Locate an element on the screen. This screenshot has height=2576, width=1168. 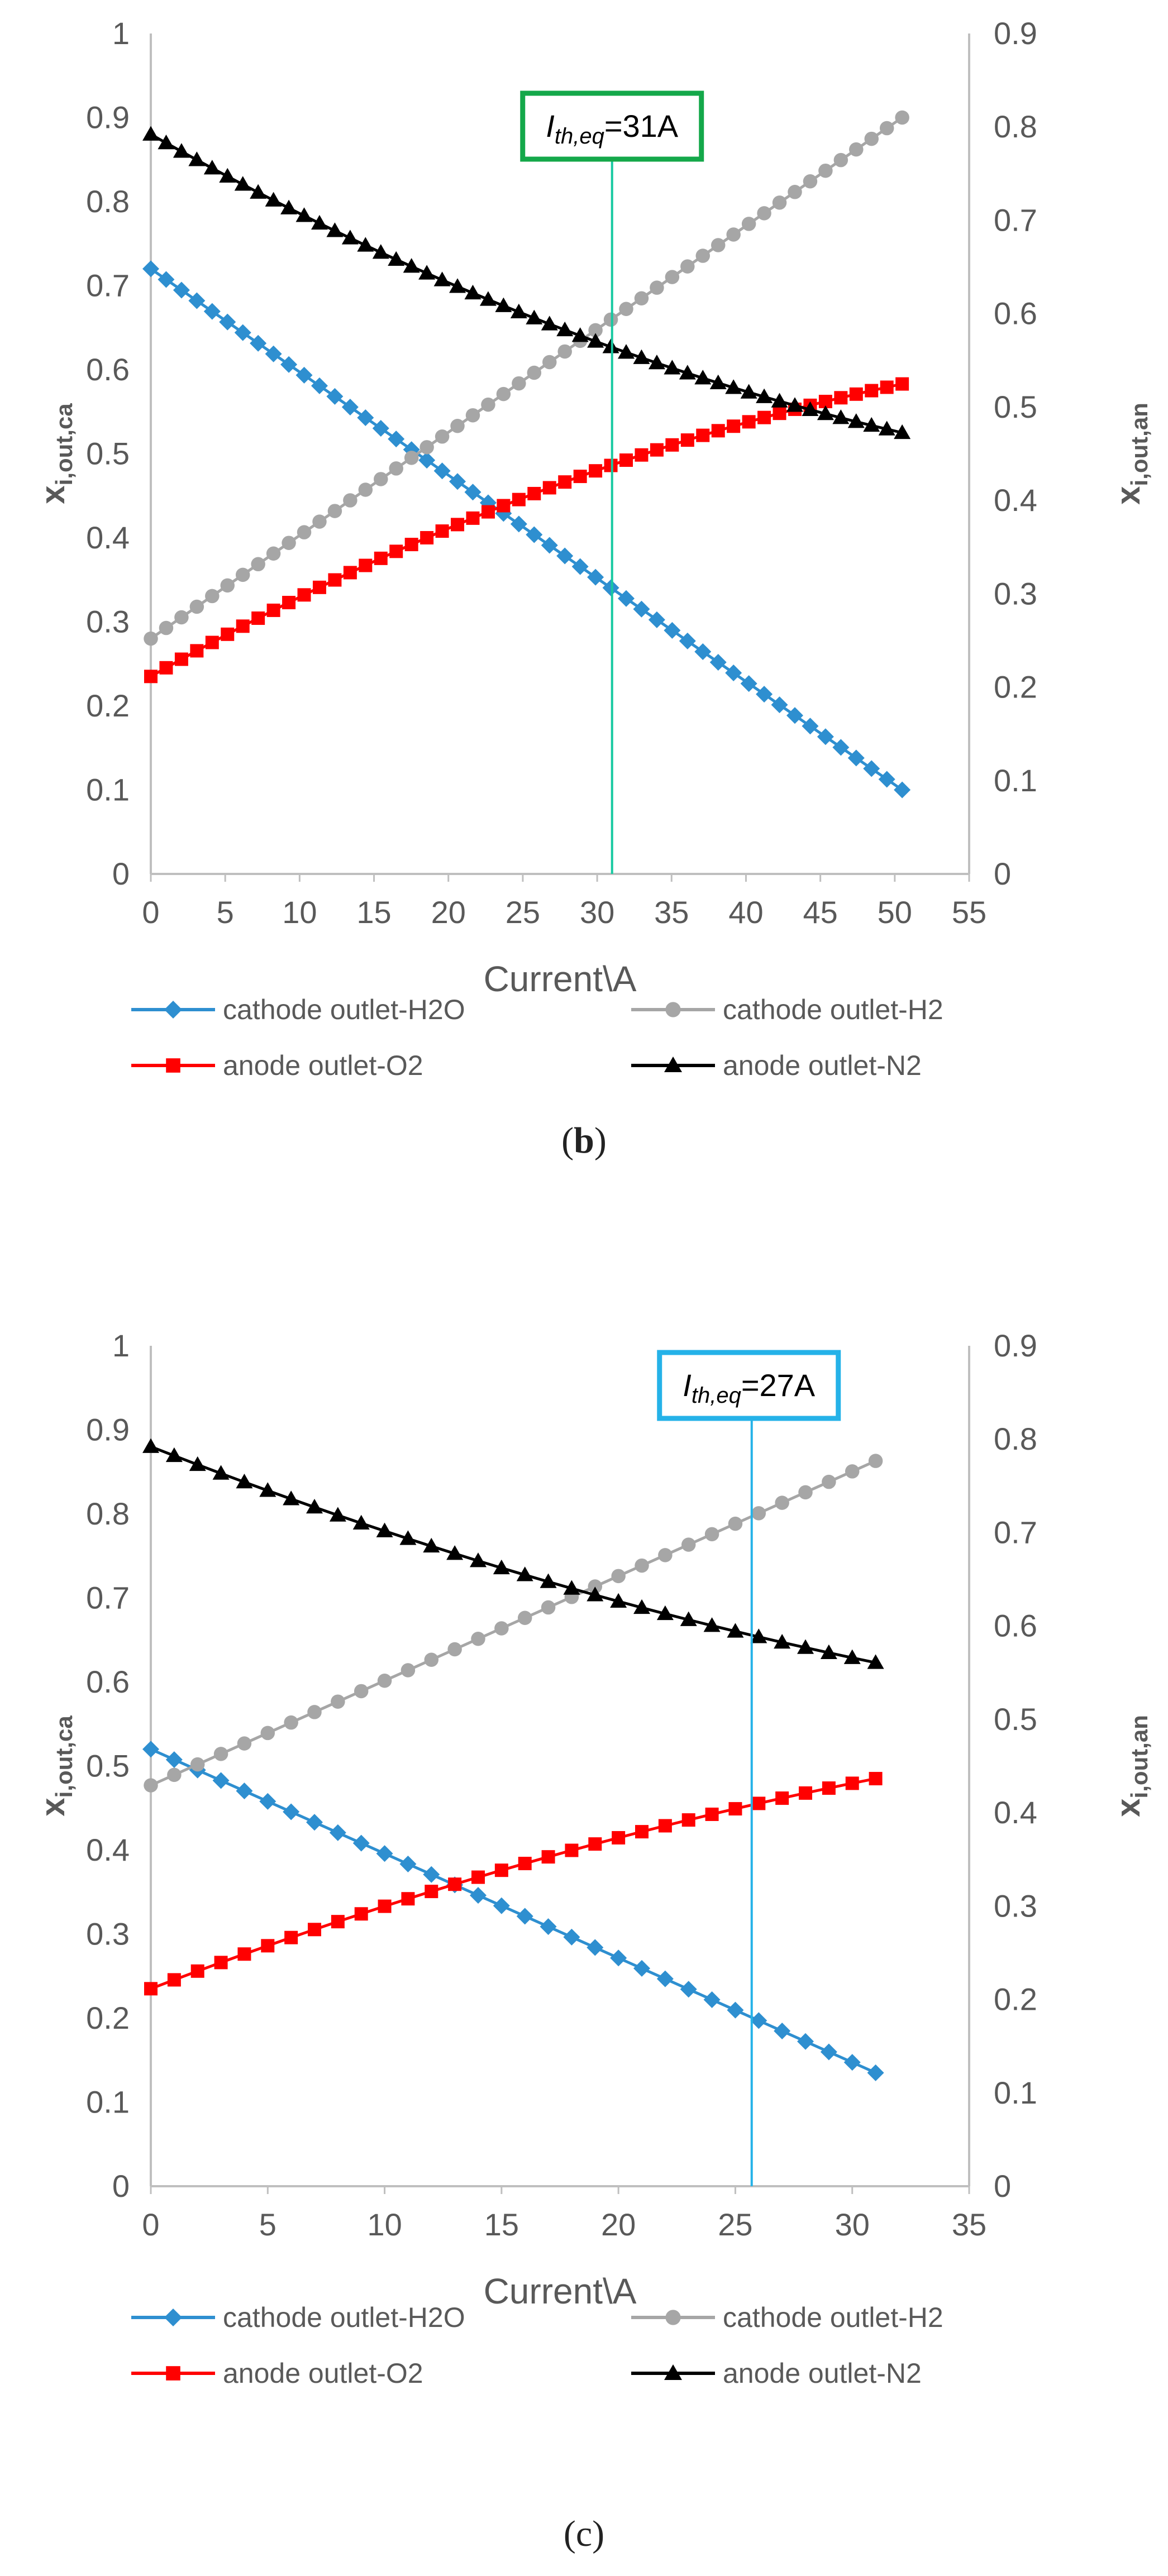
y-tick-label: 0.9 is located at coordinates (108, 1429).